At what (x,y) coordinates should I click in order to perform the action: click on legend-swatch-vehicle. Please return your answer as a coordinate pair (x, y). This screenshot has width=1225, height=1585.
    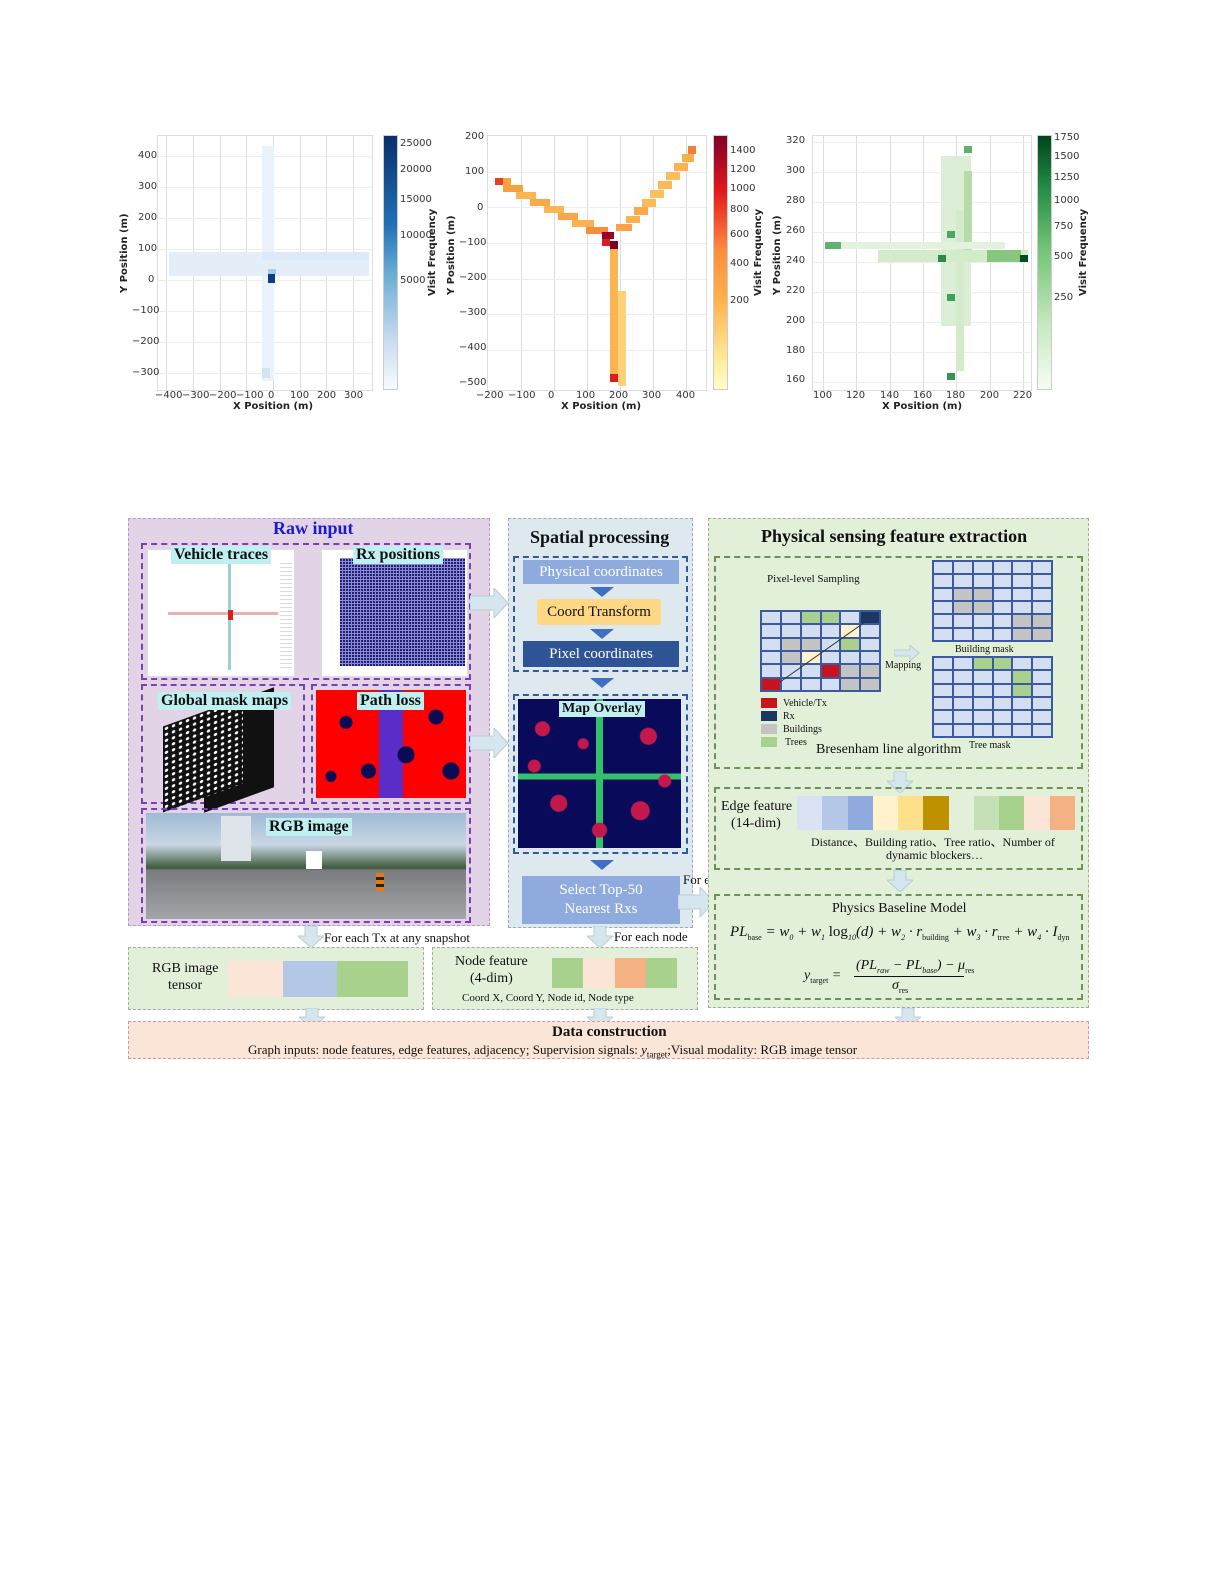
    Looking at the image, I should click on (769, 703).